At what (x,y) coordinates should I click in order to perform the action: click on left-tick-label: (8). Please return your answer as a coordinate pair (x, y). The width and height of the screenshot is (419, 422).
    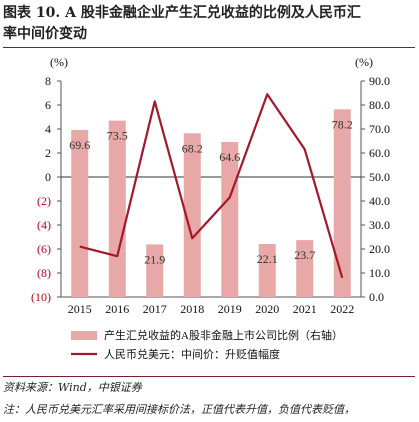
    Looking at the image, I should click on (44, 273).